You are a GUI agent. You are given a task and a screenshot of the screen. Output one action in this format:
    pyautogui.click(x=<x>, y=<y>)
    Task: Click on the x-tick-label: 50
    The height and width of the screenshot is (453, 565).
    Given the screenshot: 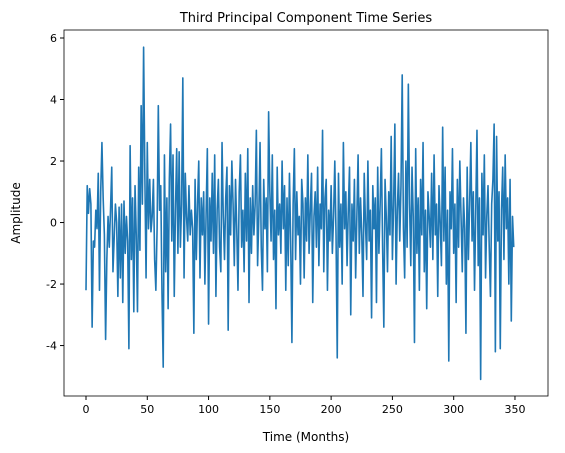 What is the action you would take?
    pyautogui.click(x=147, y=409)
    